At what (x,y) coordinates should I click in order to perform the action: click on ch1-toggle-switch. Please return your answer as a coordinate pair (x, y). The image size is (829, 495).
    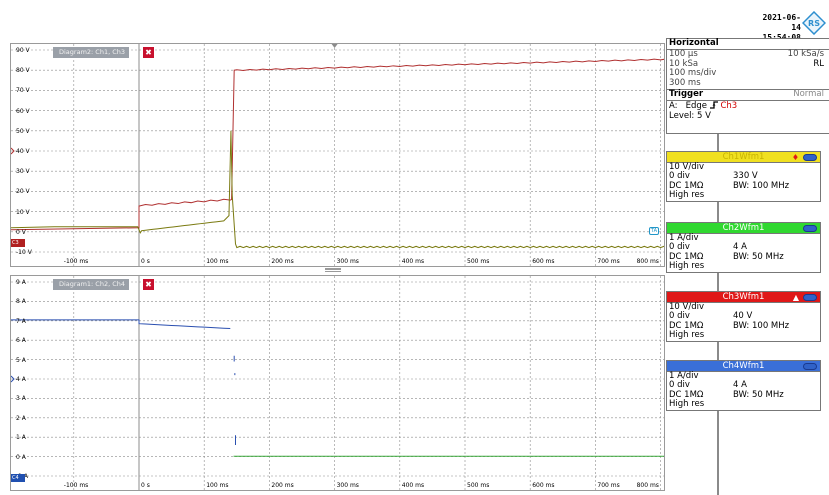
    Looking at the image, I should click on (810, 157).